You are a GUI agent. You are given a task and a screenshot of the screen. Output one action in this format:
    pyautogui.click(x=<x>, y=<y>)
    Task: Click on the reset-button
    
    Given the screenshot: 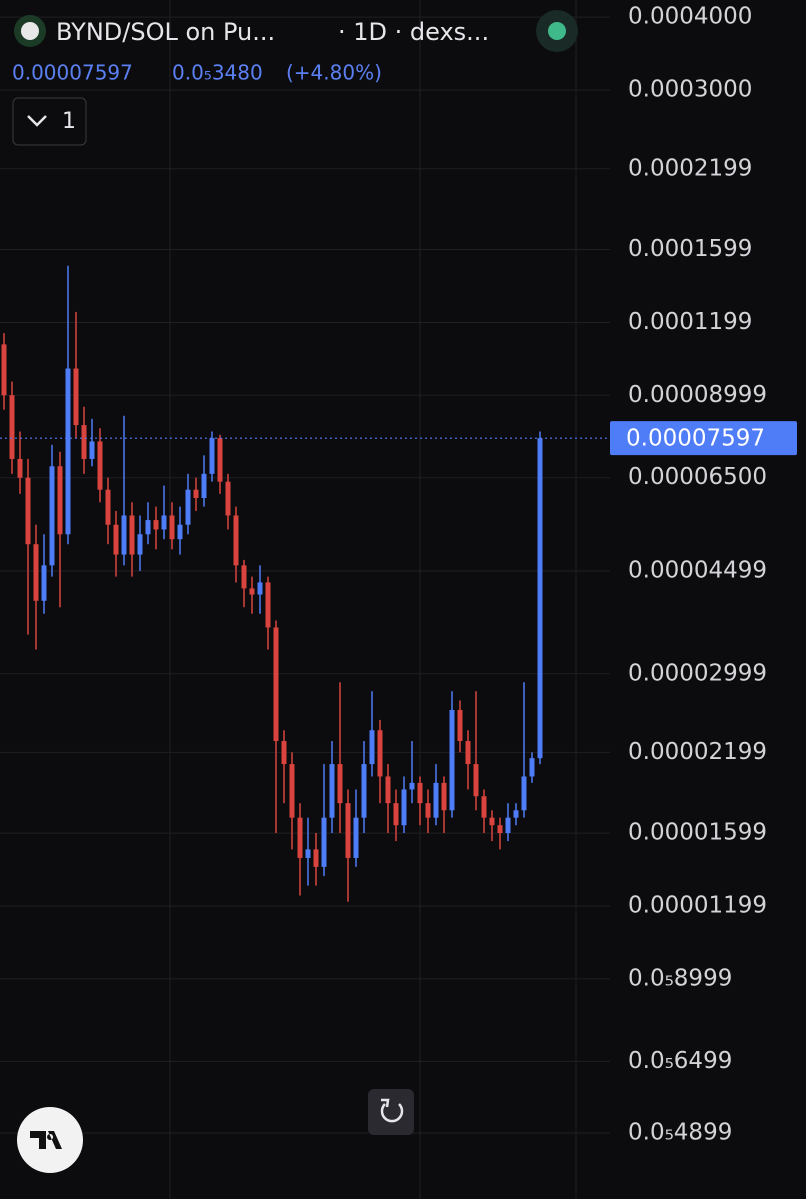 What is the action you would take?
    pyautogui.click(x=391, y=1112)
    